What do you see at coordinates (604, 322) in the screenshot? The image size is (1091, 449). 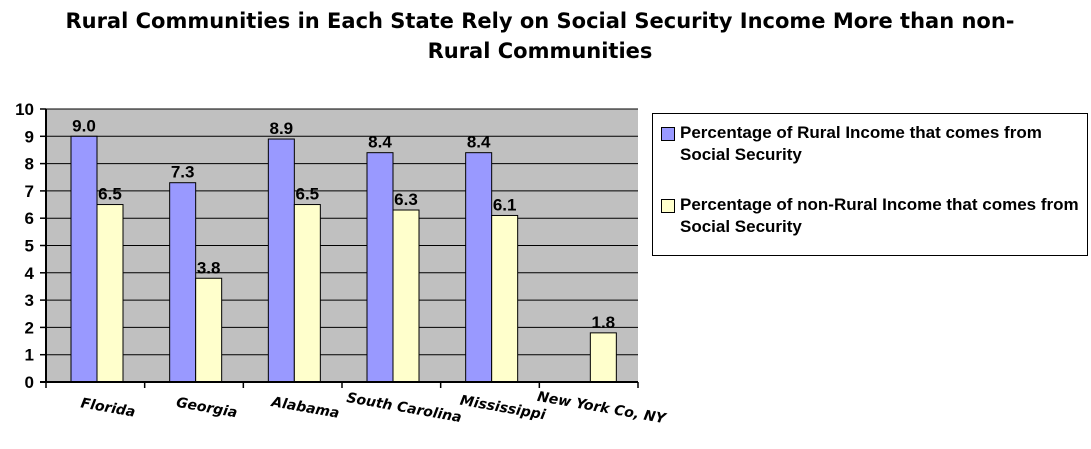 I see `data-label: 1.8` at bounding box center [604, 322].